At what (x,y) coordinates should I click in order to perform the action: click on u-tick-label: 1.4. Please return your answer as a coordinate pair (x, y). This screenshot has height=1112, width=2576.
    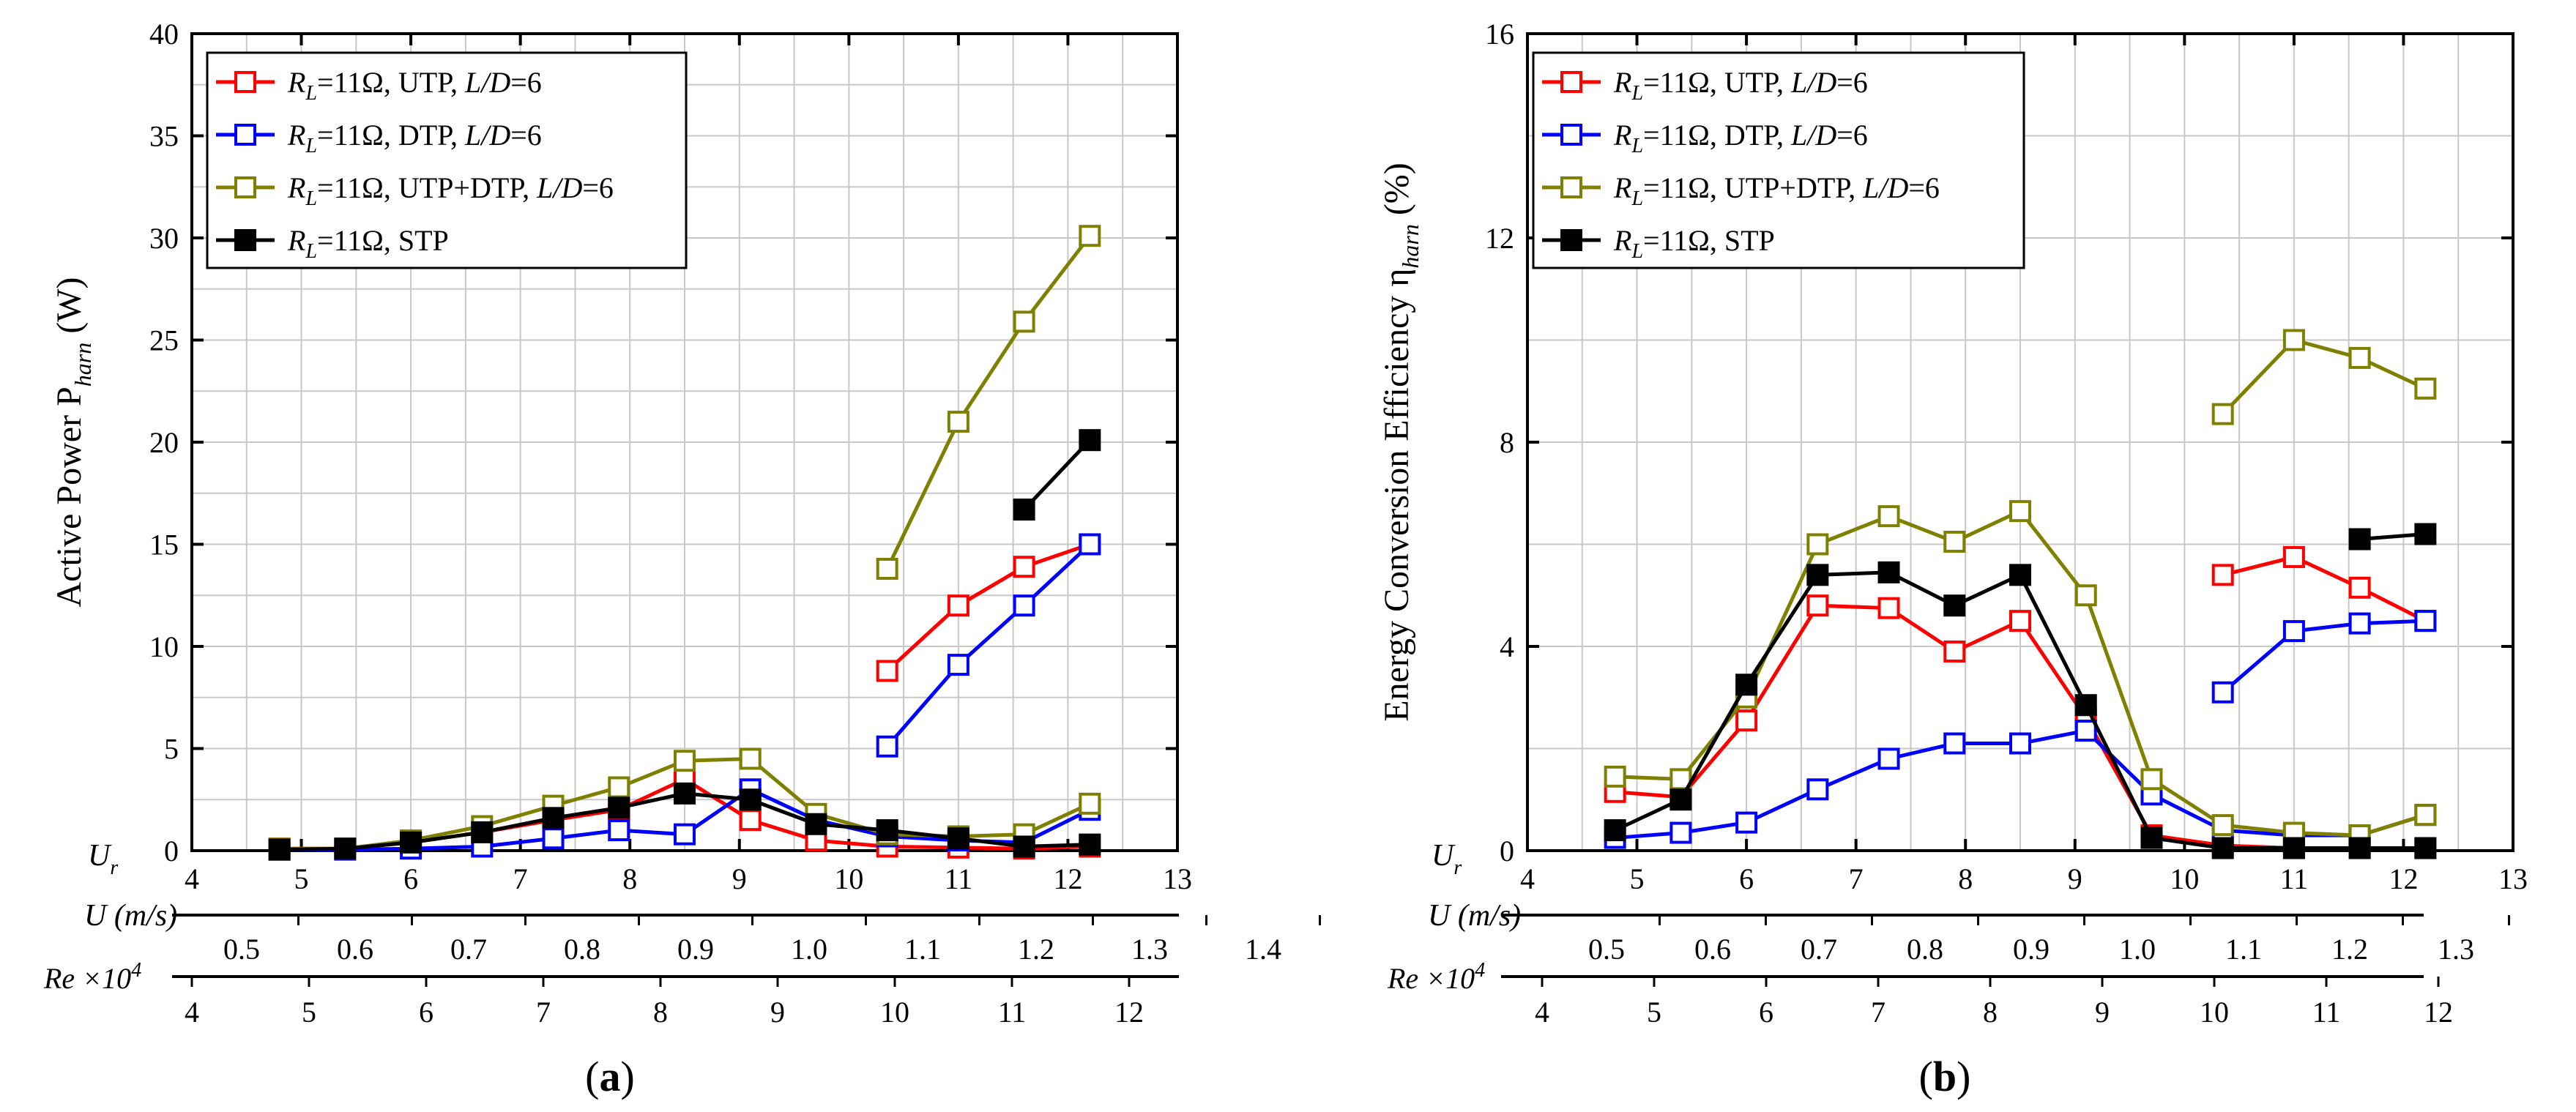
    Looking at the image, I should click on (1263, 950).